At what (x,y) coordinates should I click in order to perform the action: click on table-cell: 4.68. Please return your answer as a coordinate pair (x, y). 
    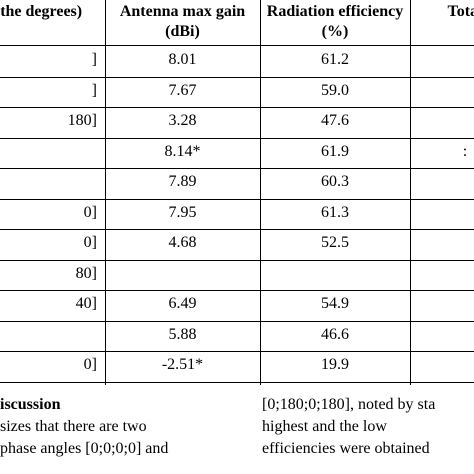
    Looking at the image, I should click on (182, 242).